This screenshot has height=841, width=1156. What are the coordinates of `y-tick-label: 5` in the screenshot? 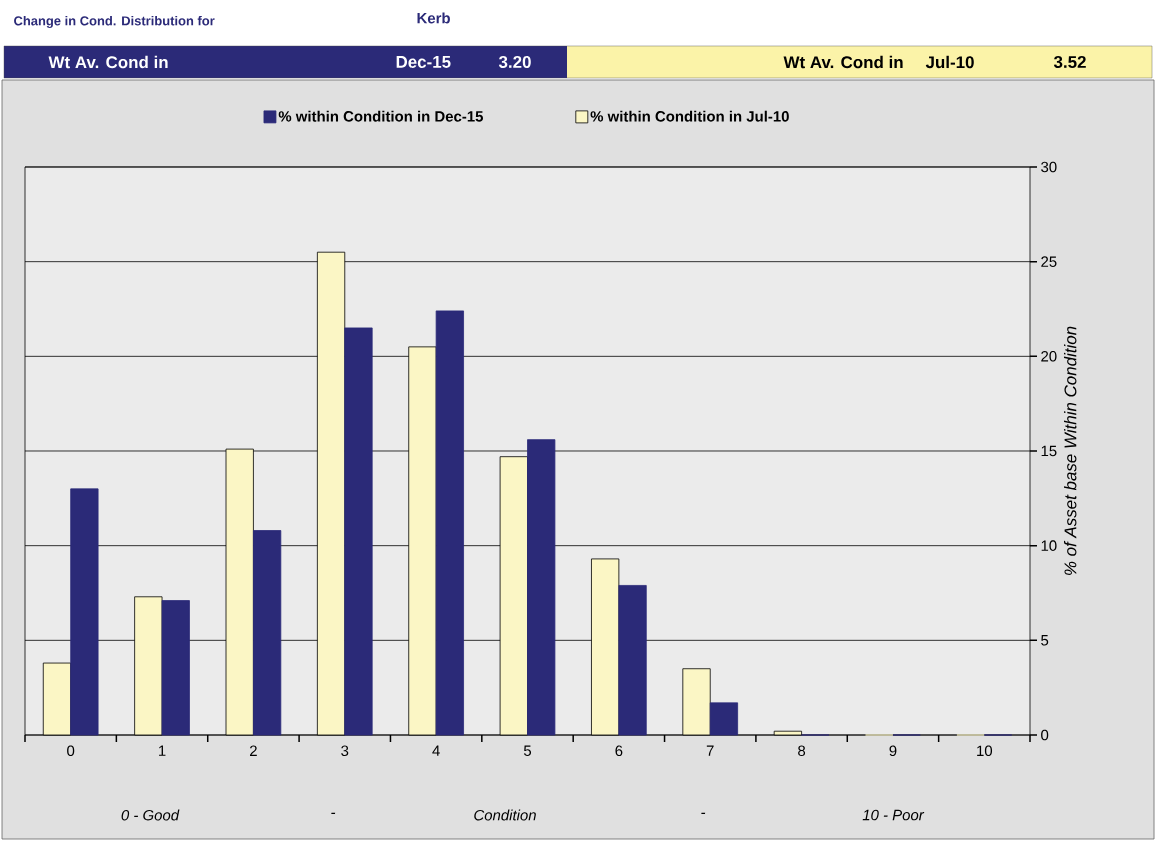 It's located at (1045, 640).